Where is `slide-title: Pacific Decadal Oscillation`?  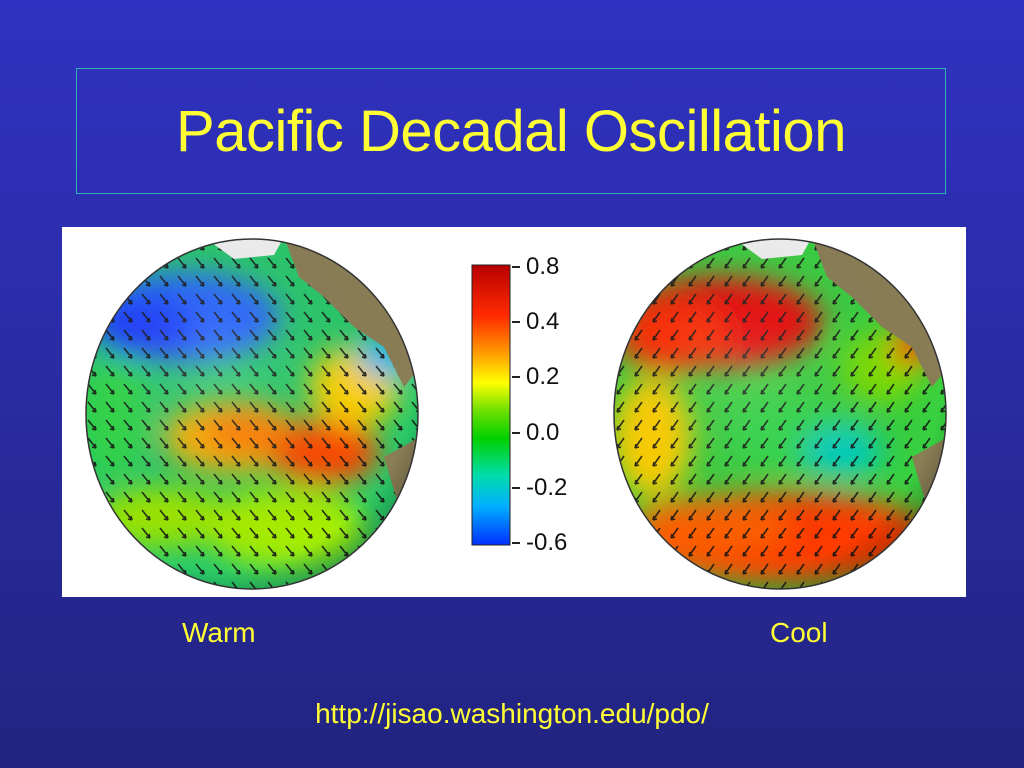
slide-title: Pacific Decadal Oscillation is located at coordinates (511, 131).